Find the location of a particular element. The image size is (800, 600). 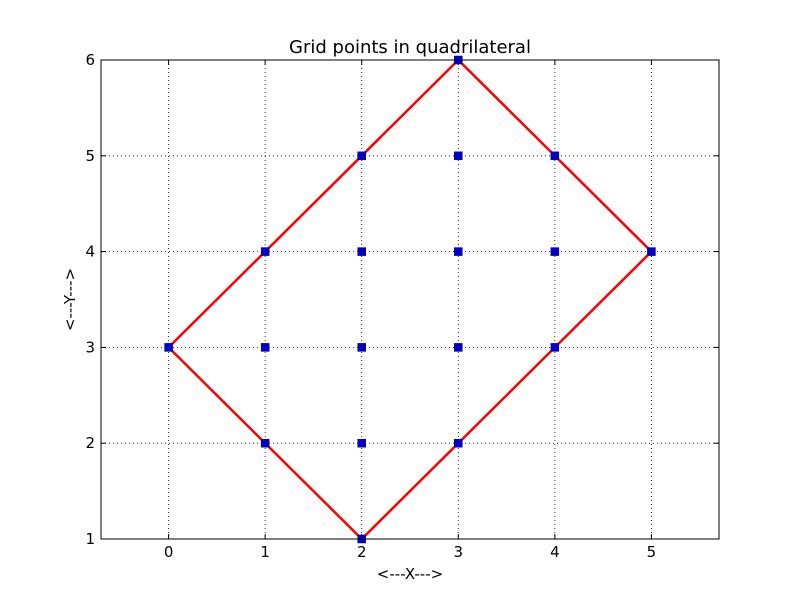

y-tick-label: 1 is located at coordinates (90, 539).